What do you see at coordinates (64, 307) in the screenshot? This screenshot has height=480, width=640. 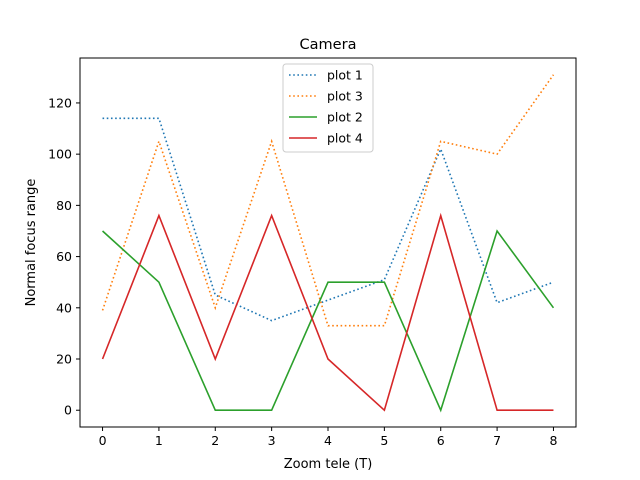 I see `y-tick-label: 40` at bounding box center [64, 307].